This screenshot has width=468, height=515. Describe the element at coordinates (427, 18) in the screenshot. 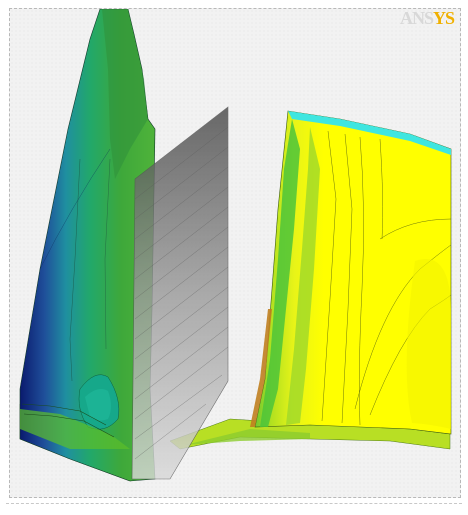

I see `ansys-logo: ANSYS` at that location.